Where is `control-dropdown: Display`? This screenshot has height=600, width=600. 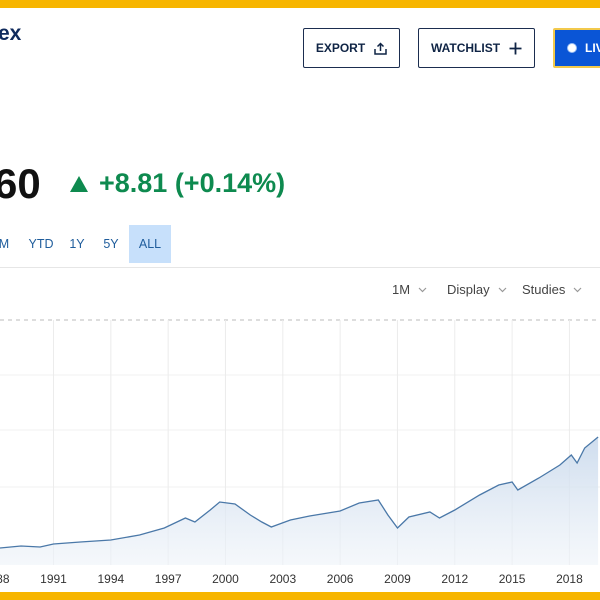 control-dropdown: Display is located at coordinates (477, 289).